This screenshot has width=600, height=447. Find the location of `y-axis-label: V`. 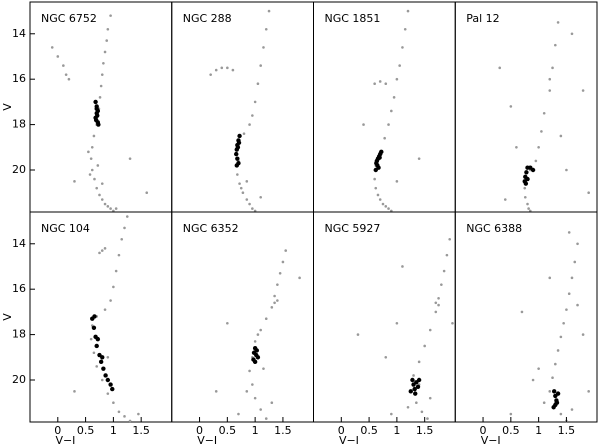

y-axis-label: V is located at coordinates (7, 317).